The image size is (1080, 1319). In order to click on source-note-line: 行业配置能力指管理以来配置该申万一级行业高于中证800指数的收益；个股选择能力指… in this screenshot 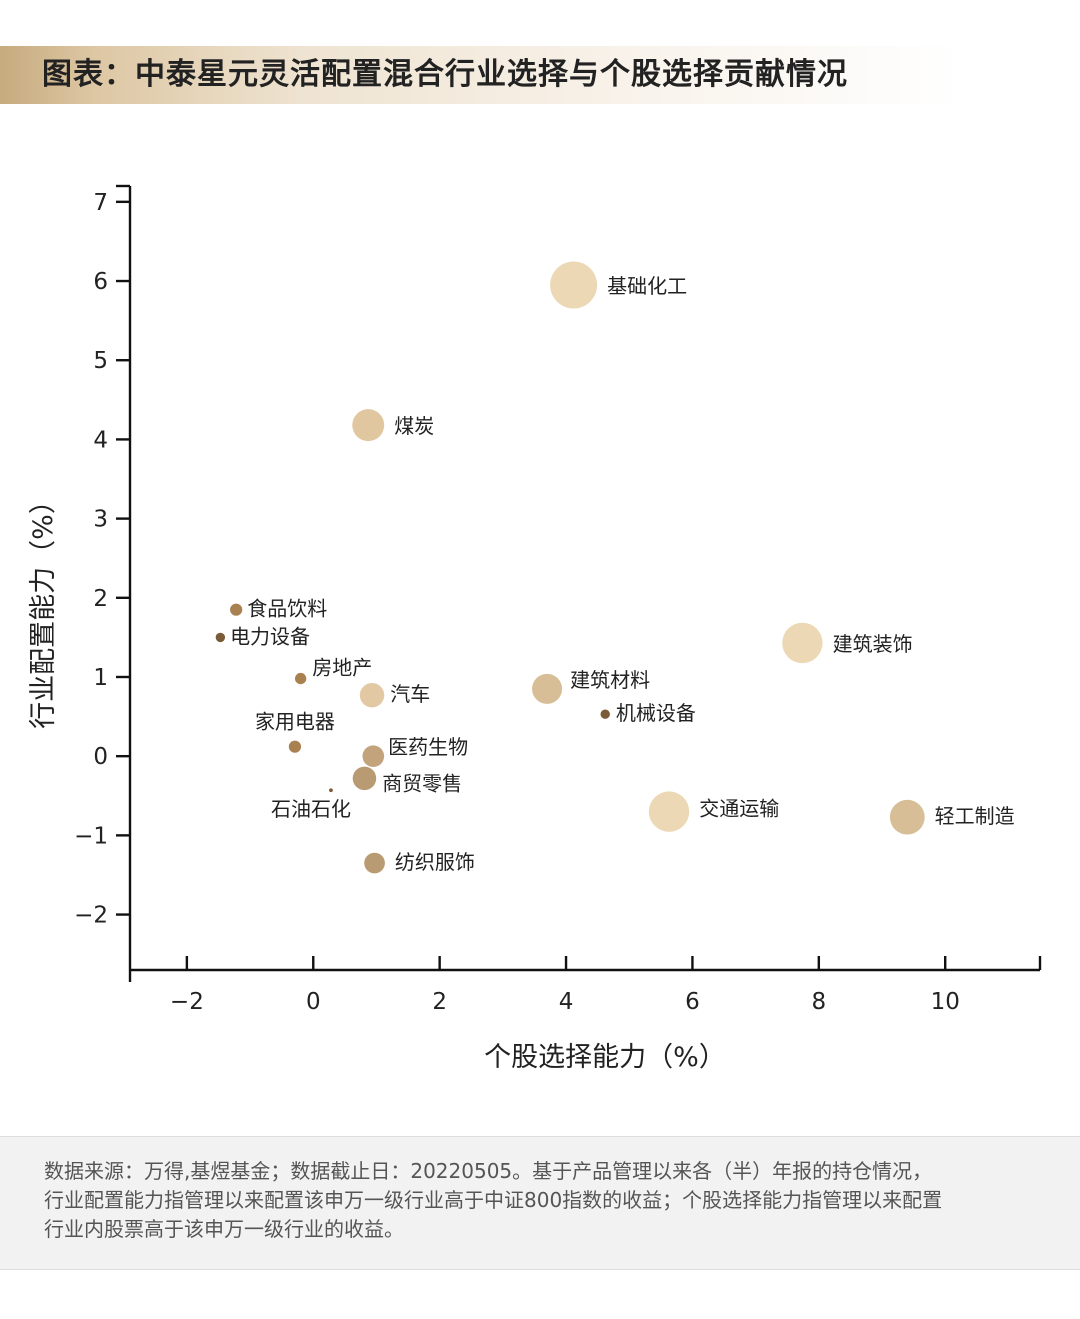, I will do `click(493, 1200)`.